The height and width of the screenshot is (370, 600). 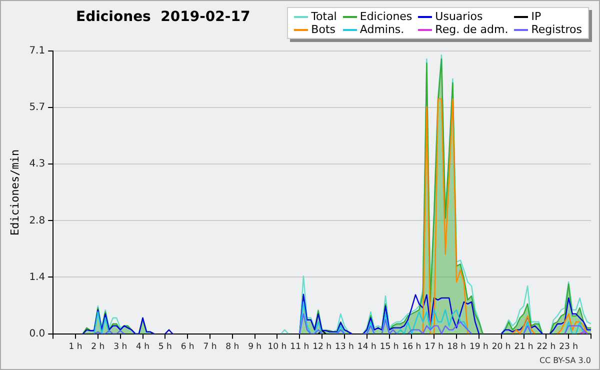 I want to click on x-tick-label: 13 h, so click(x=344, y=347).